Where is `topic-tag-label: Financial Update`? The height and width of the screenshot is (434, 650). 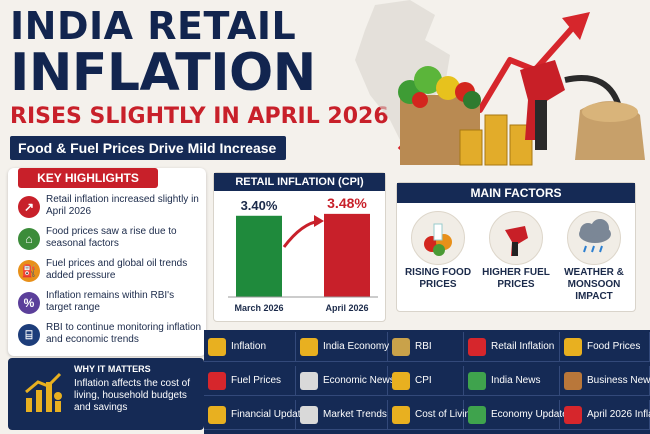 topic-tag-label: Financial Update is located at coordinates (269, 414).